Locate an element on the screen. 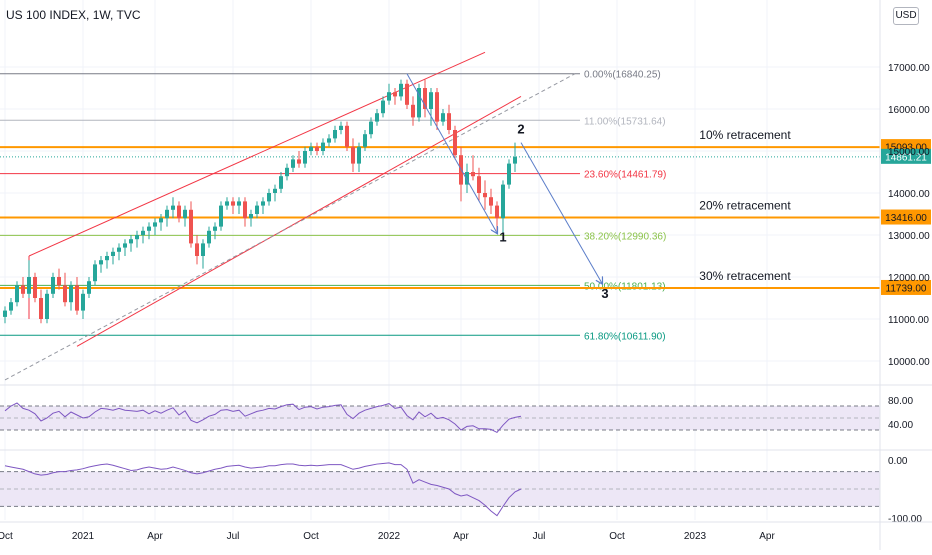 The image size is (932, 555). fib-label-2: 23.60%(14461.79) is located at coordinates (625, 175).